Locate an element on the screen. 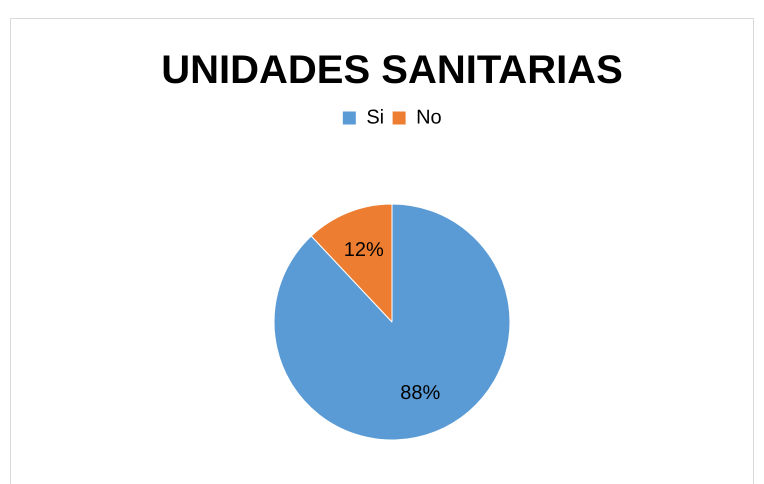 This screenshot has width=764, height=484. data-label: 12% is located at coordinates (364, 250).